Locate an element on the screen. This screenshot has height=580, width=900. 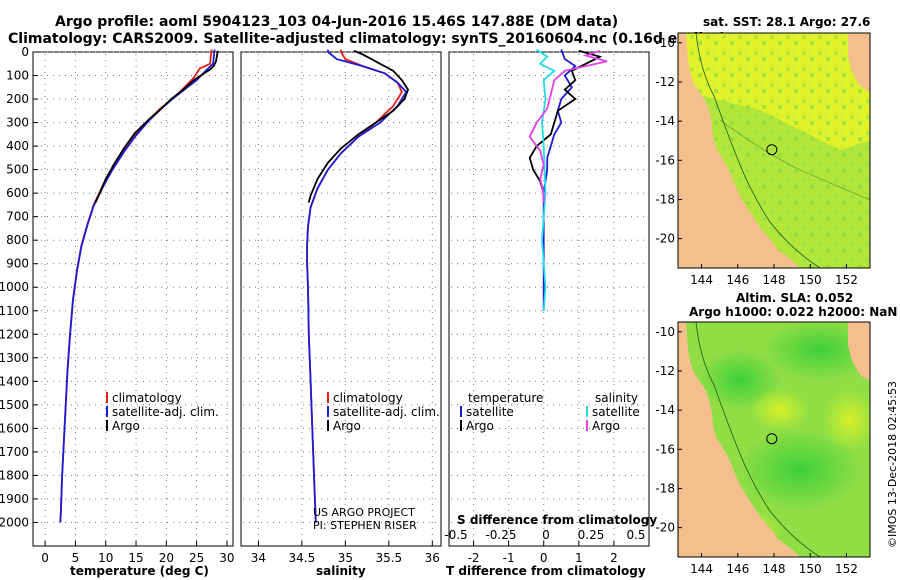
sla-map-title-2: Argo h1000: 0.022 h2000: NaN is located at coordinates (793, 312).